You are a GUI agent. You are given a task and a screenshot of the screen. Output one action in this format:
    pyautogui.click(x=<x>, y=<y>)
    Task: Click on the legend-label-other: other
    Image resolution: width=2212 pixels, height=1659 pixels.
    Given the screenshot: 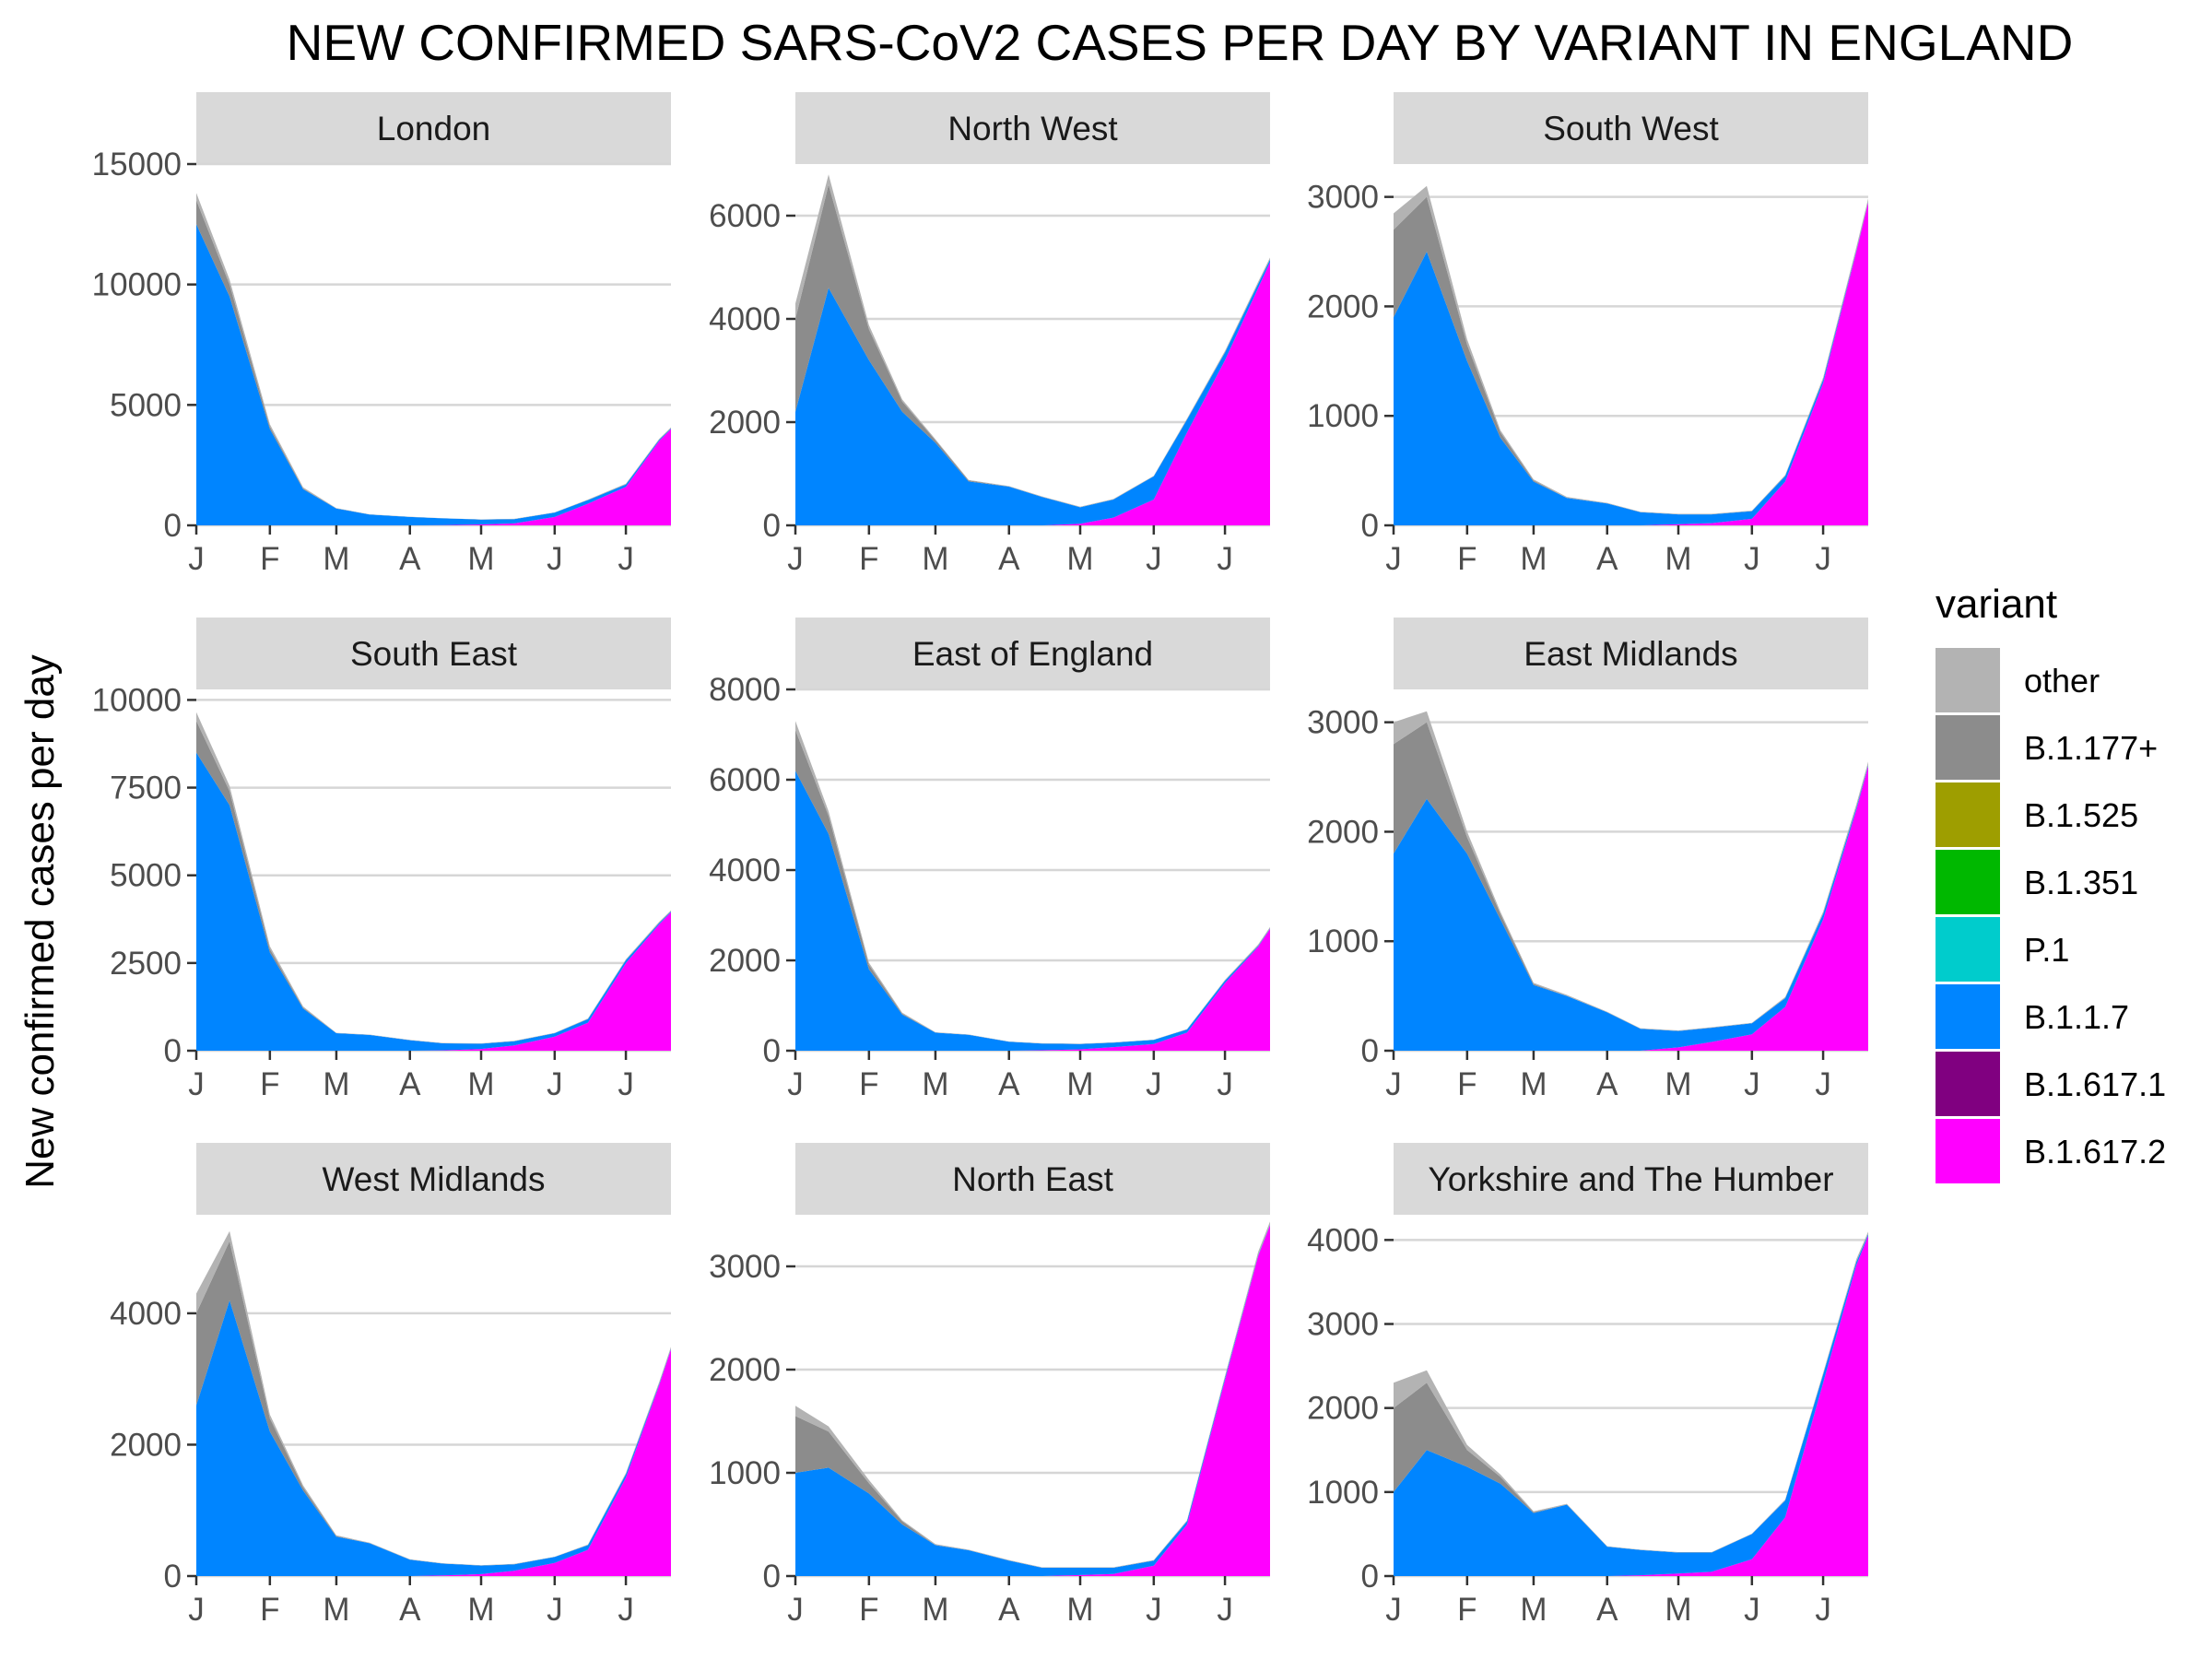 What is the action you would take?
    pyautogui.click(x=2062, y=681)
    